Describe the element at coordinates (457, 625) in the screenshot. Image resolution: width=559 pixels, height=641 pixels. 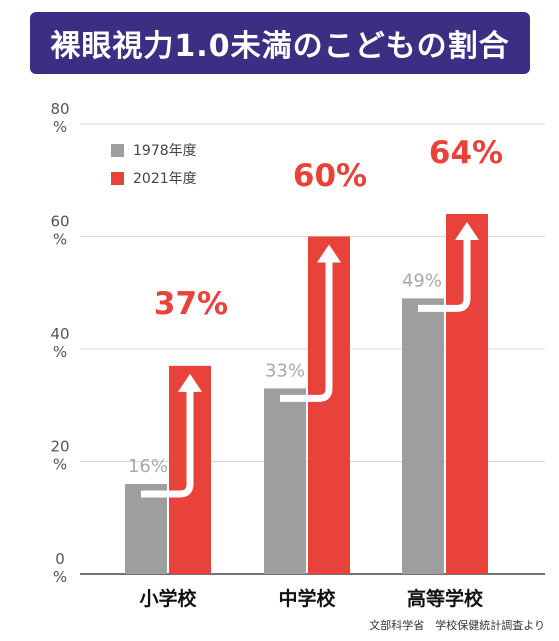
I see `source-note: 文部科学省 学校保健統計調査より` at that location.